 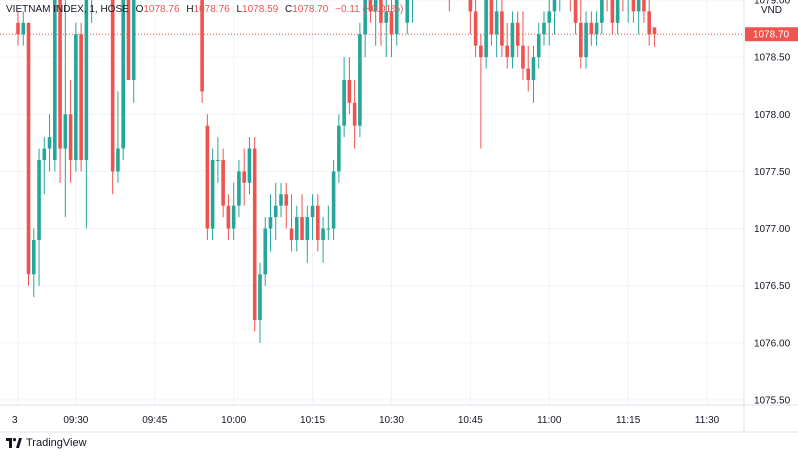 What do you see at coordinates (772, 229) in the screenshot?
I see `y-tick-label: 1077.00` at bounding box center [772, 229].